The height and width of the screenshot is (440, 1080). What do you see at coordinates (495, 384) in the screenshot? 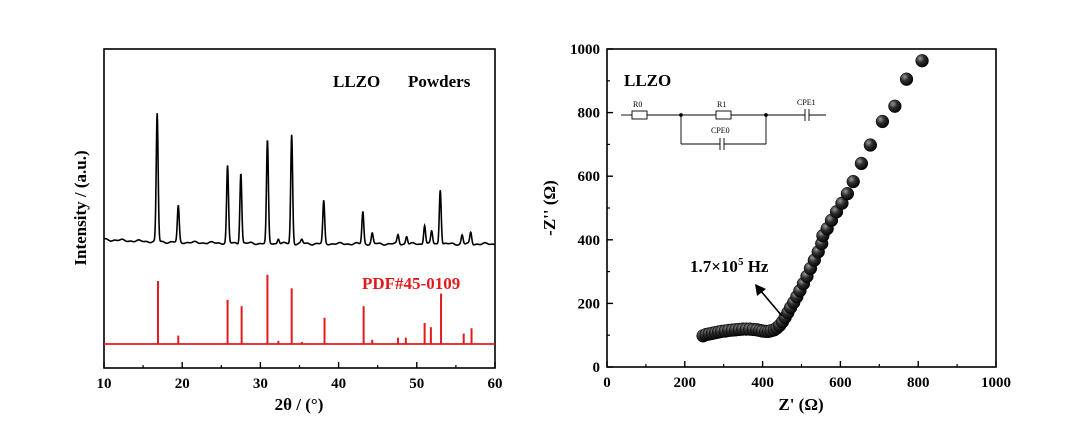
I see `xrd-x-tick-label: 60` at bounding box center [495, 384].